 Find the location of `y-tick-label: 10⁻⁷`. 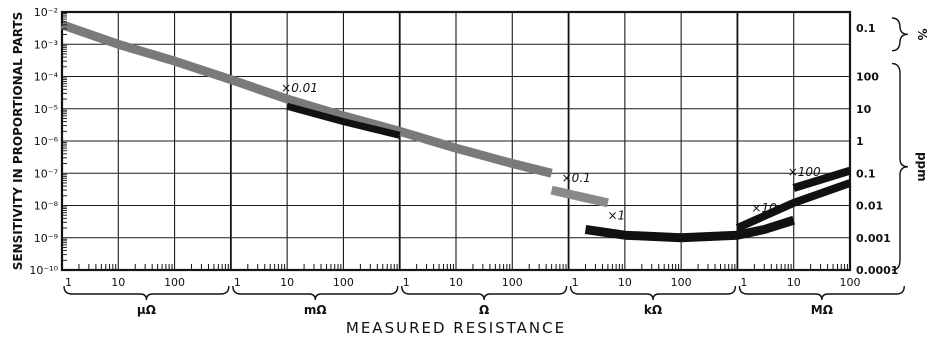

y-tick-label: 10⁻⁷ is located at coordinates (46, 173).